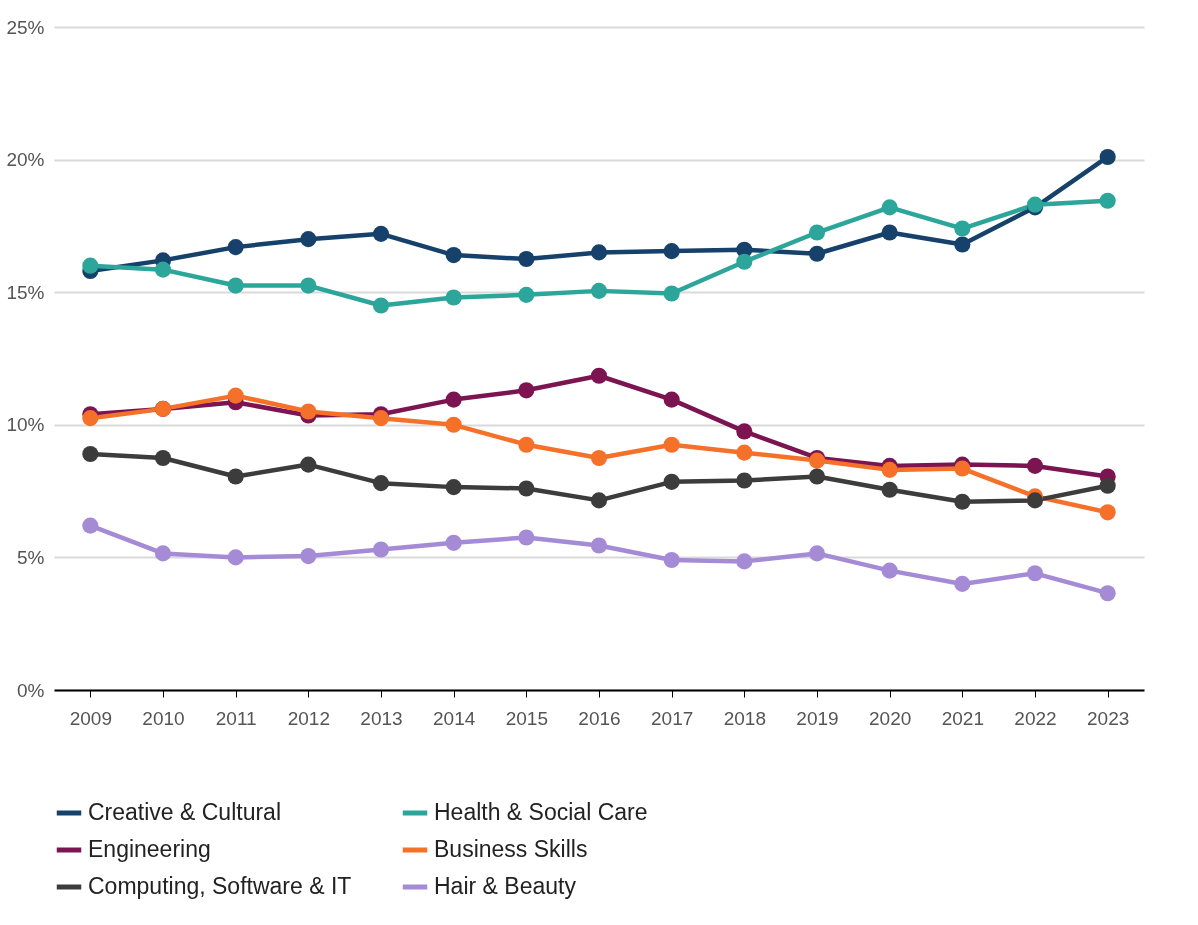 Image resolution: width=1198 pixels, height=925 pixels. What do you see at coordinates (25, 27) in the screenshot?
I see `y-tick-label: 25%` at bounding box center [25, 27].